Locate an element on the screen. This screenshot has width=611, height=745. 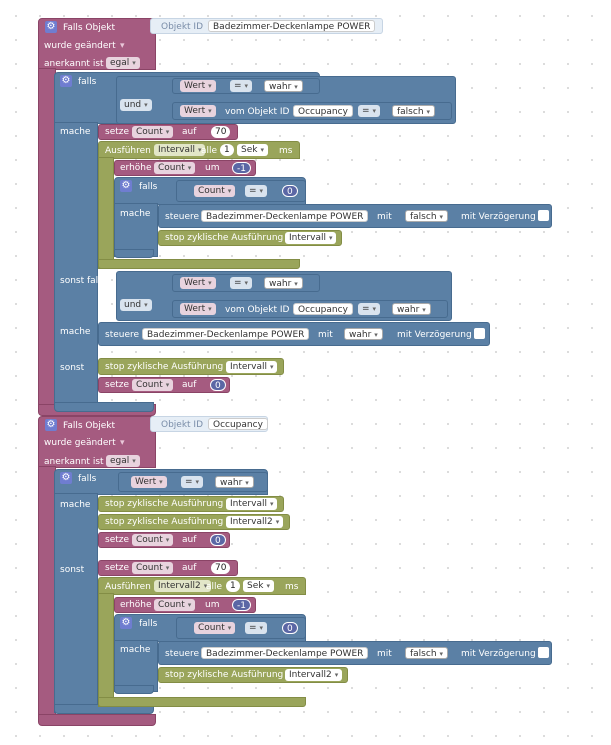
objekt-id-value: Occupancy is located at coordinates (238, 424).